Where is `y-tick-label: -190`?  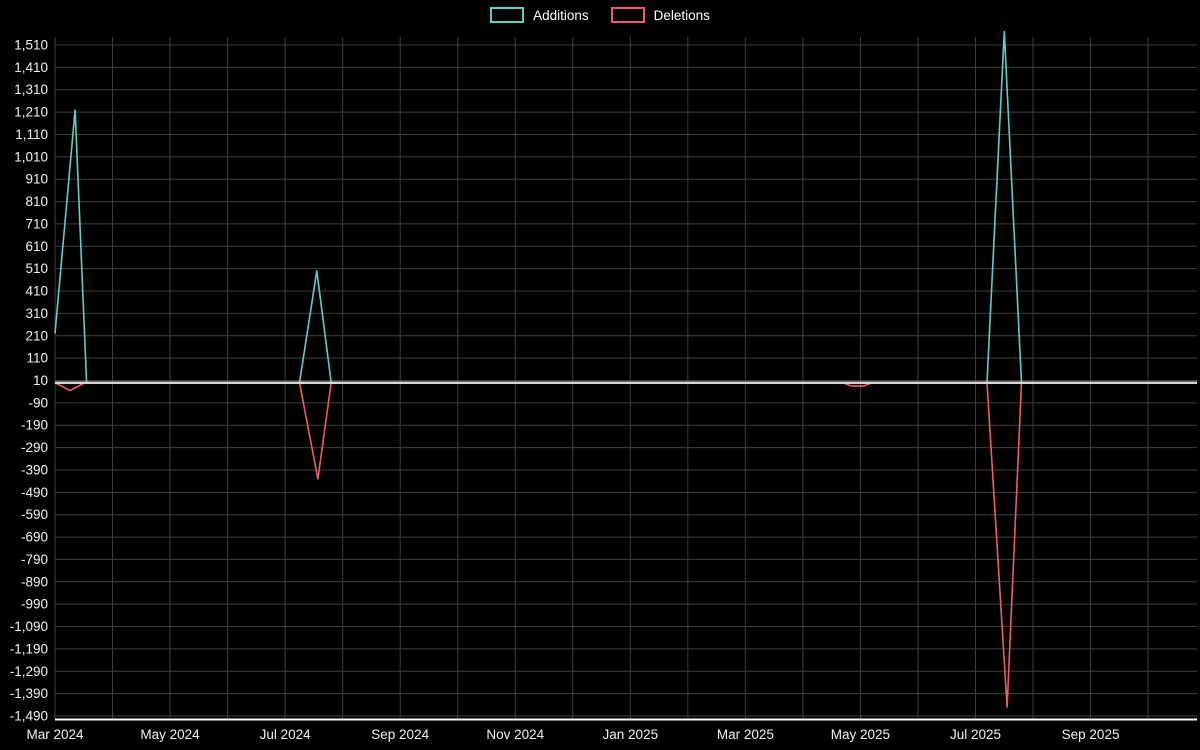
y-tick-label: -190 is located at coordinates (34, 425).